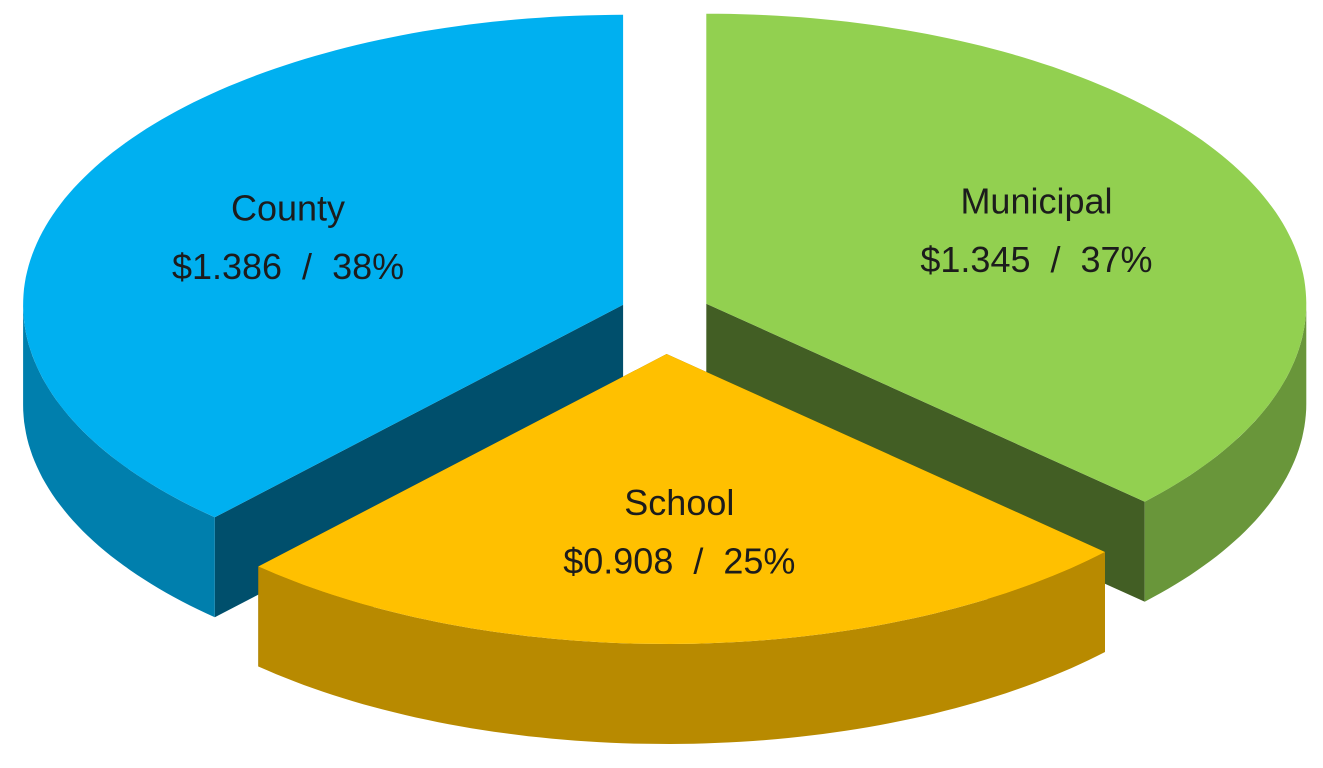 Image resolution: width=1323 pixels, height=768 pixels. What do you see at coordinates (759, 560) in the screenshot?
I see `percent-label: 25%` at bounding box center [759, 560].